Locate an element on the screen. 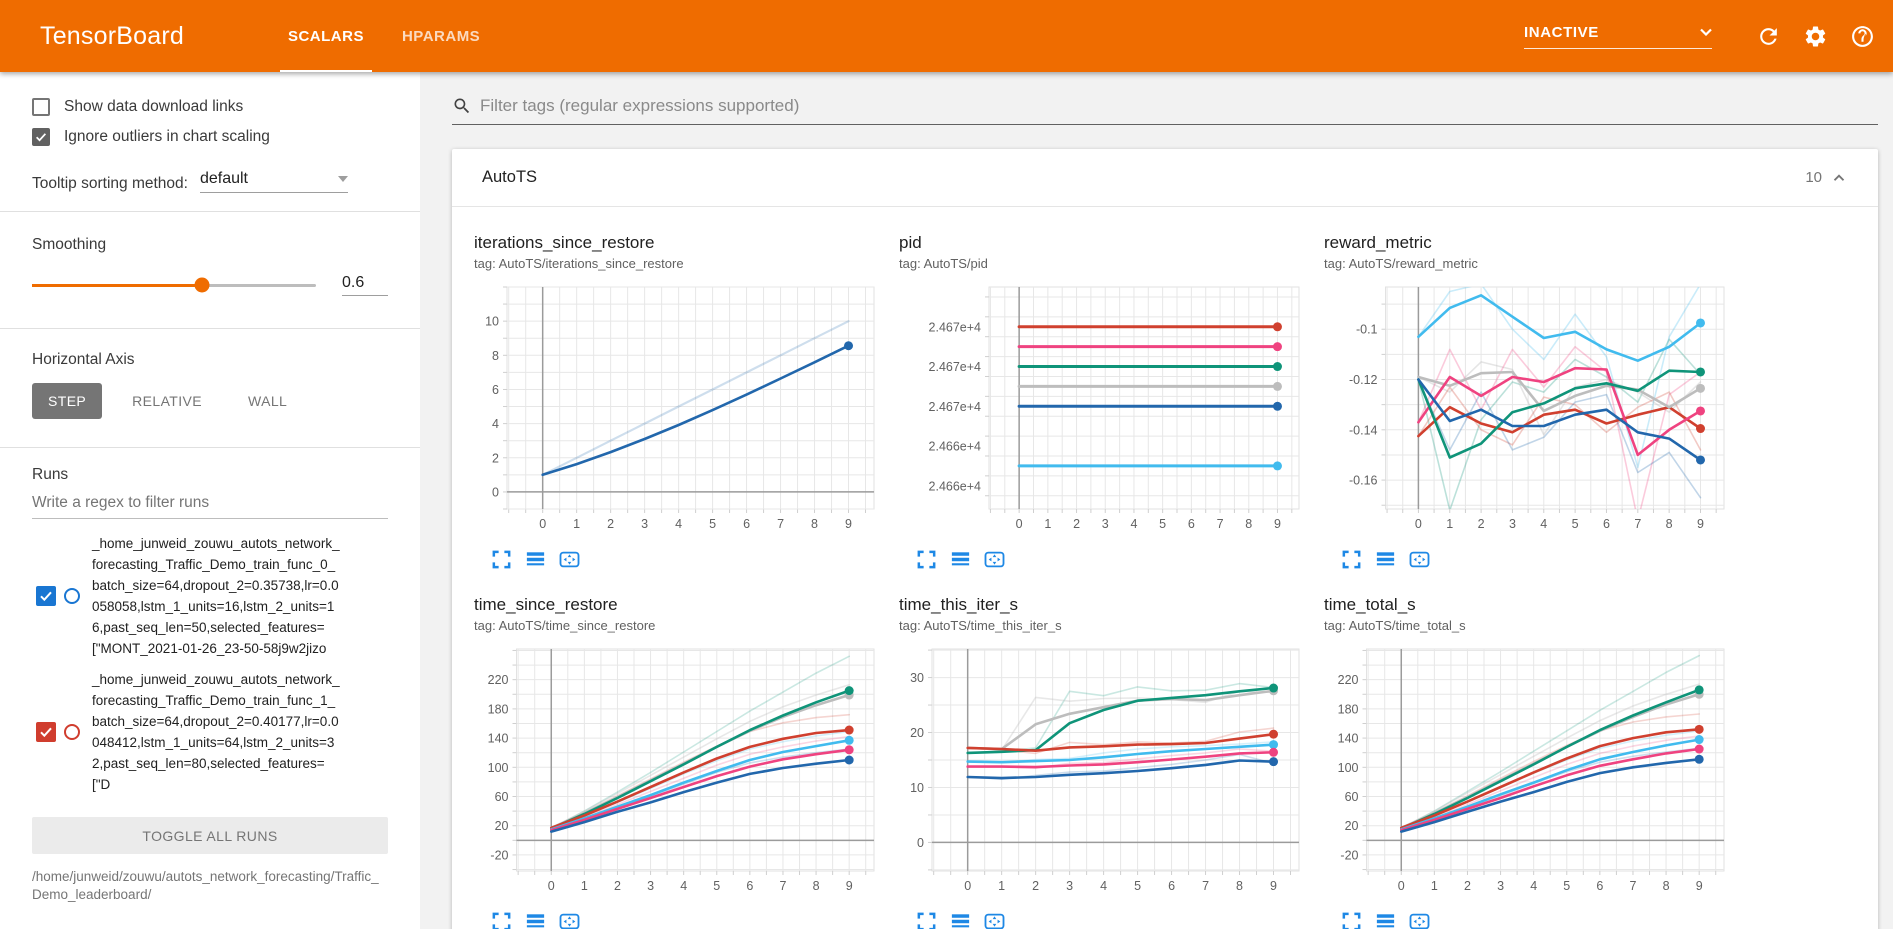  checkbox-checked-icon is located at coordinates (41, 137).